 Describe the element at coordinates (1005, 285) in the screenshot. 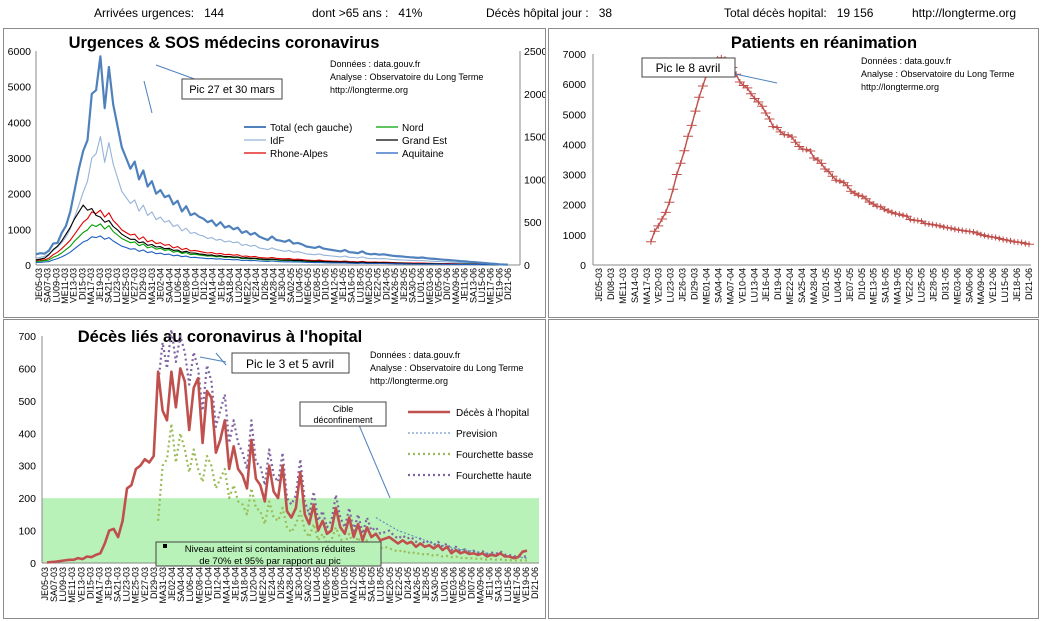

I see `c1-x-tick-label: LU15-06` at that location.